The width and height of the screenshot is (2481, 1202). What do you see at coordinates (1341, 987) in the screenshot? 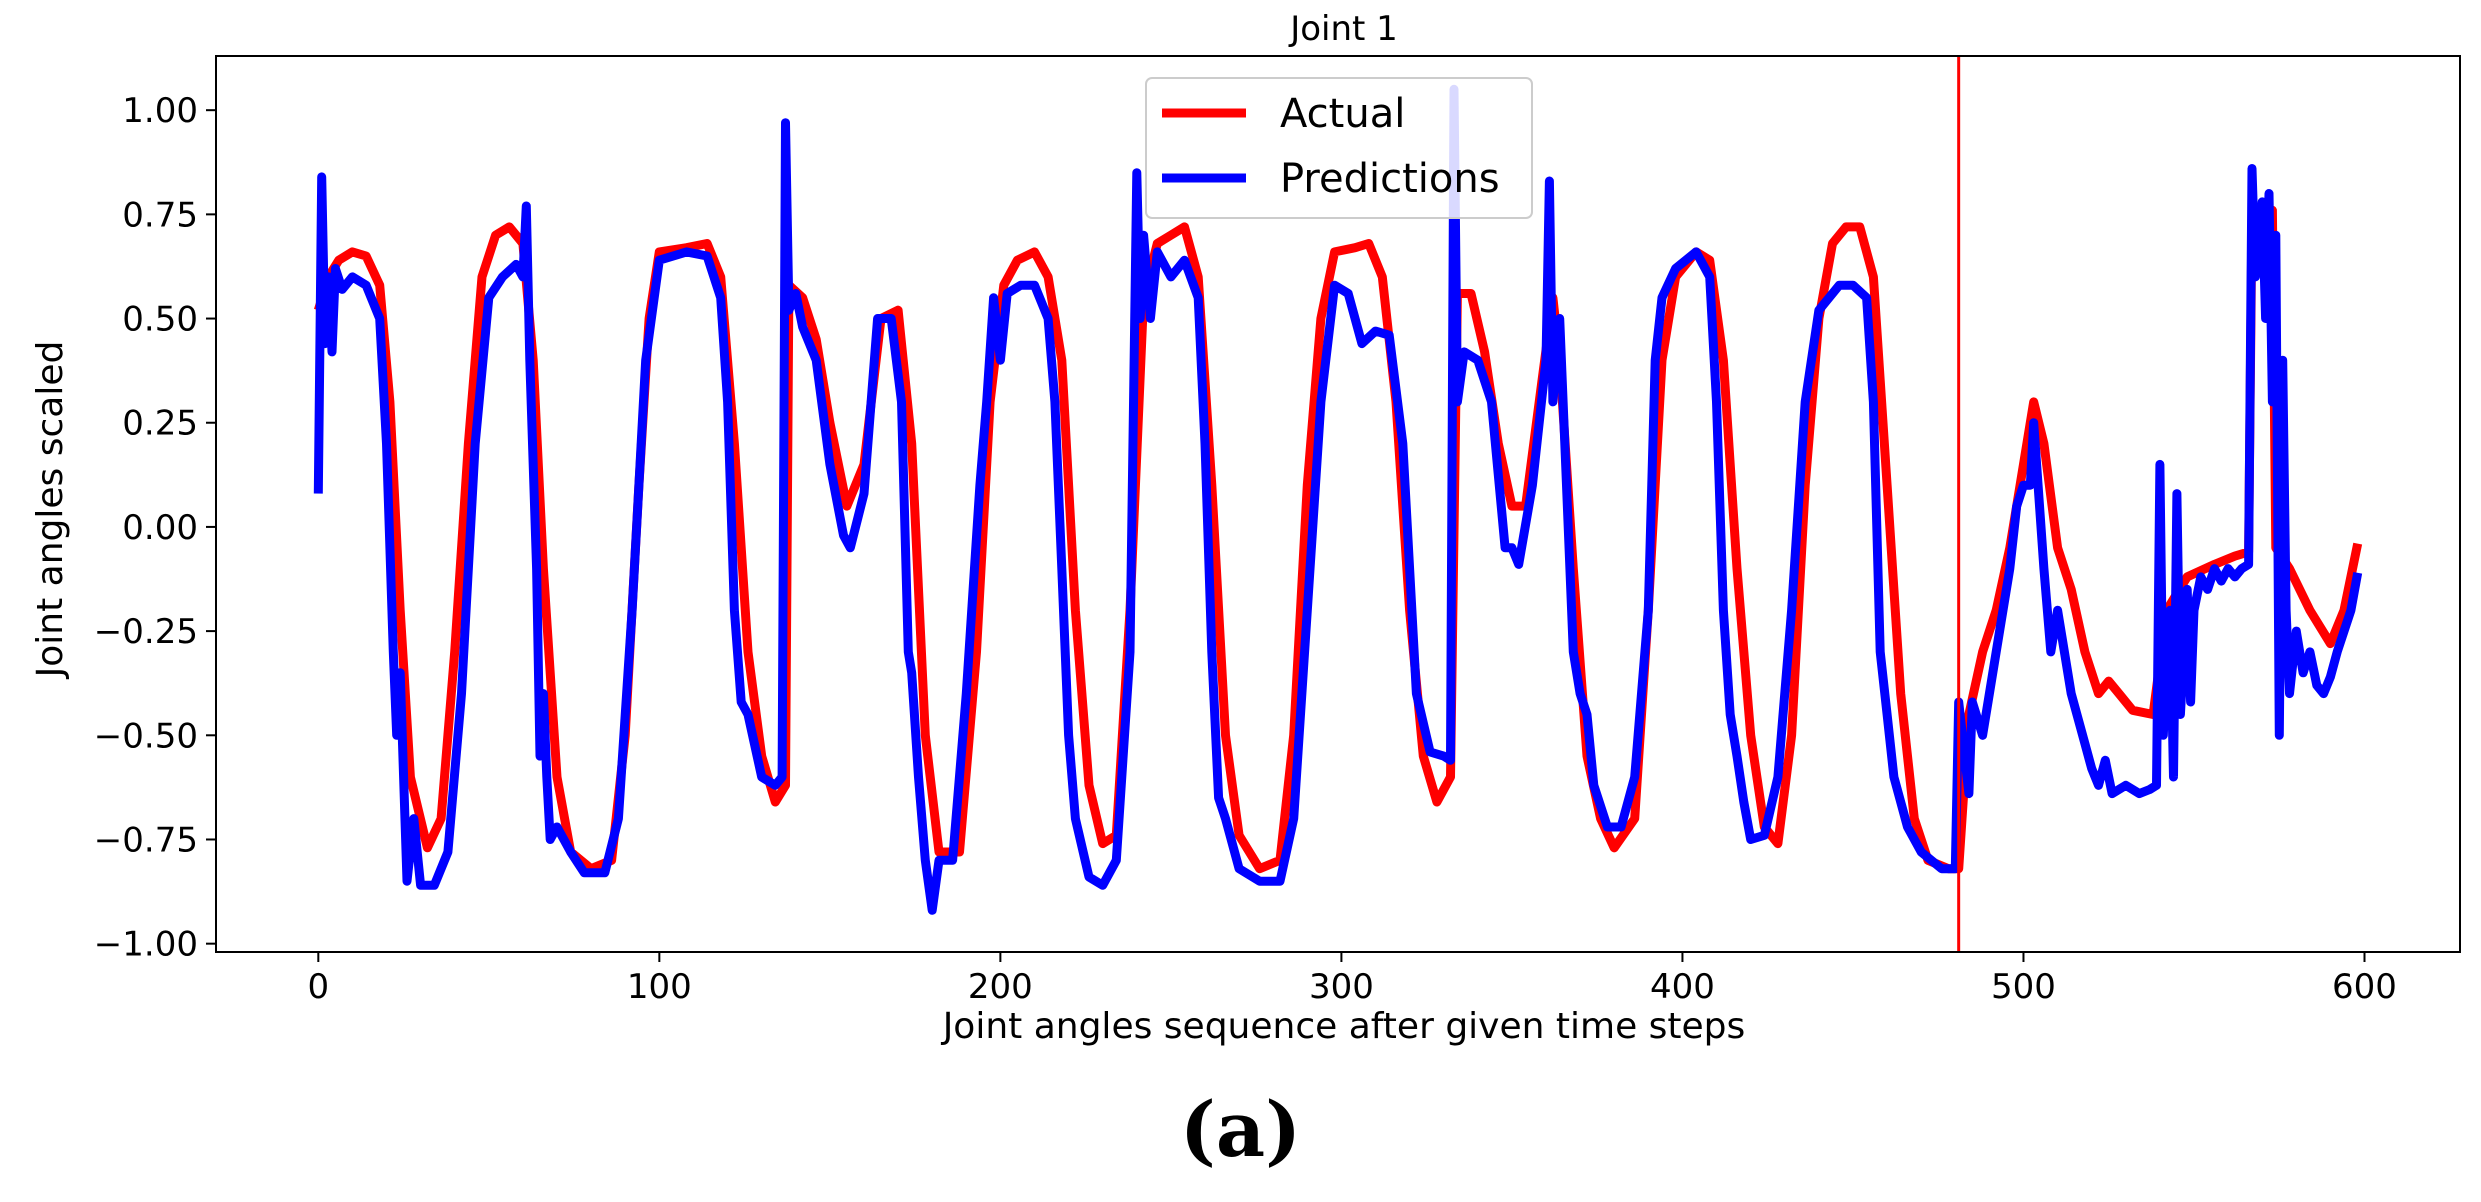
I see `x-tick-label: 300` at bounding box center [1341, 987].